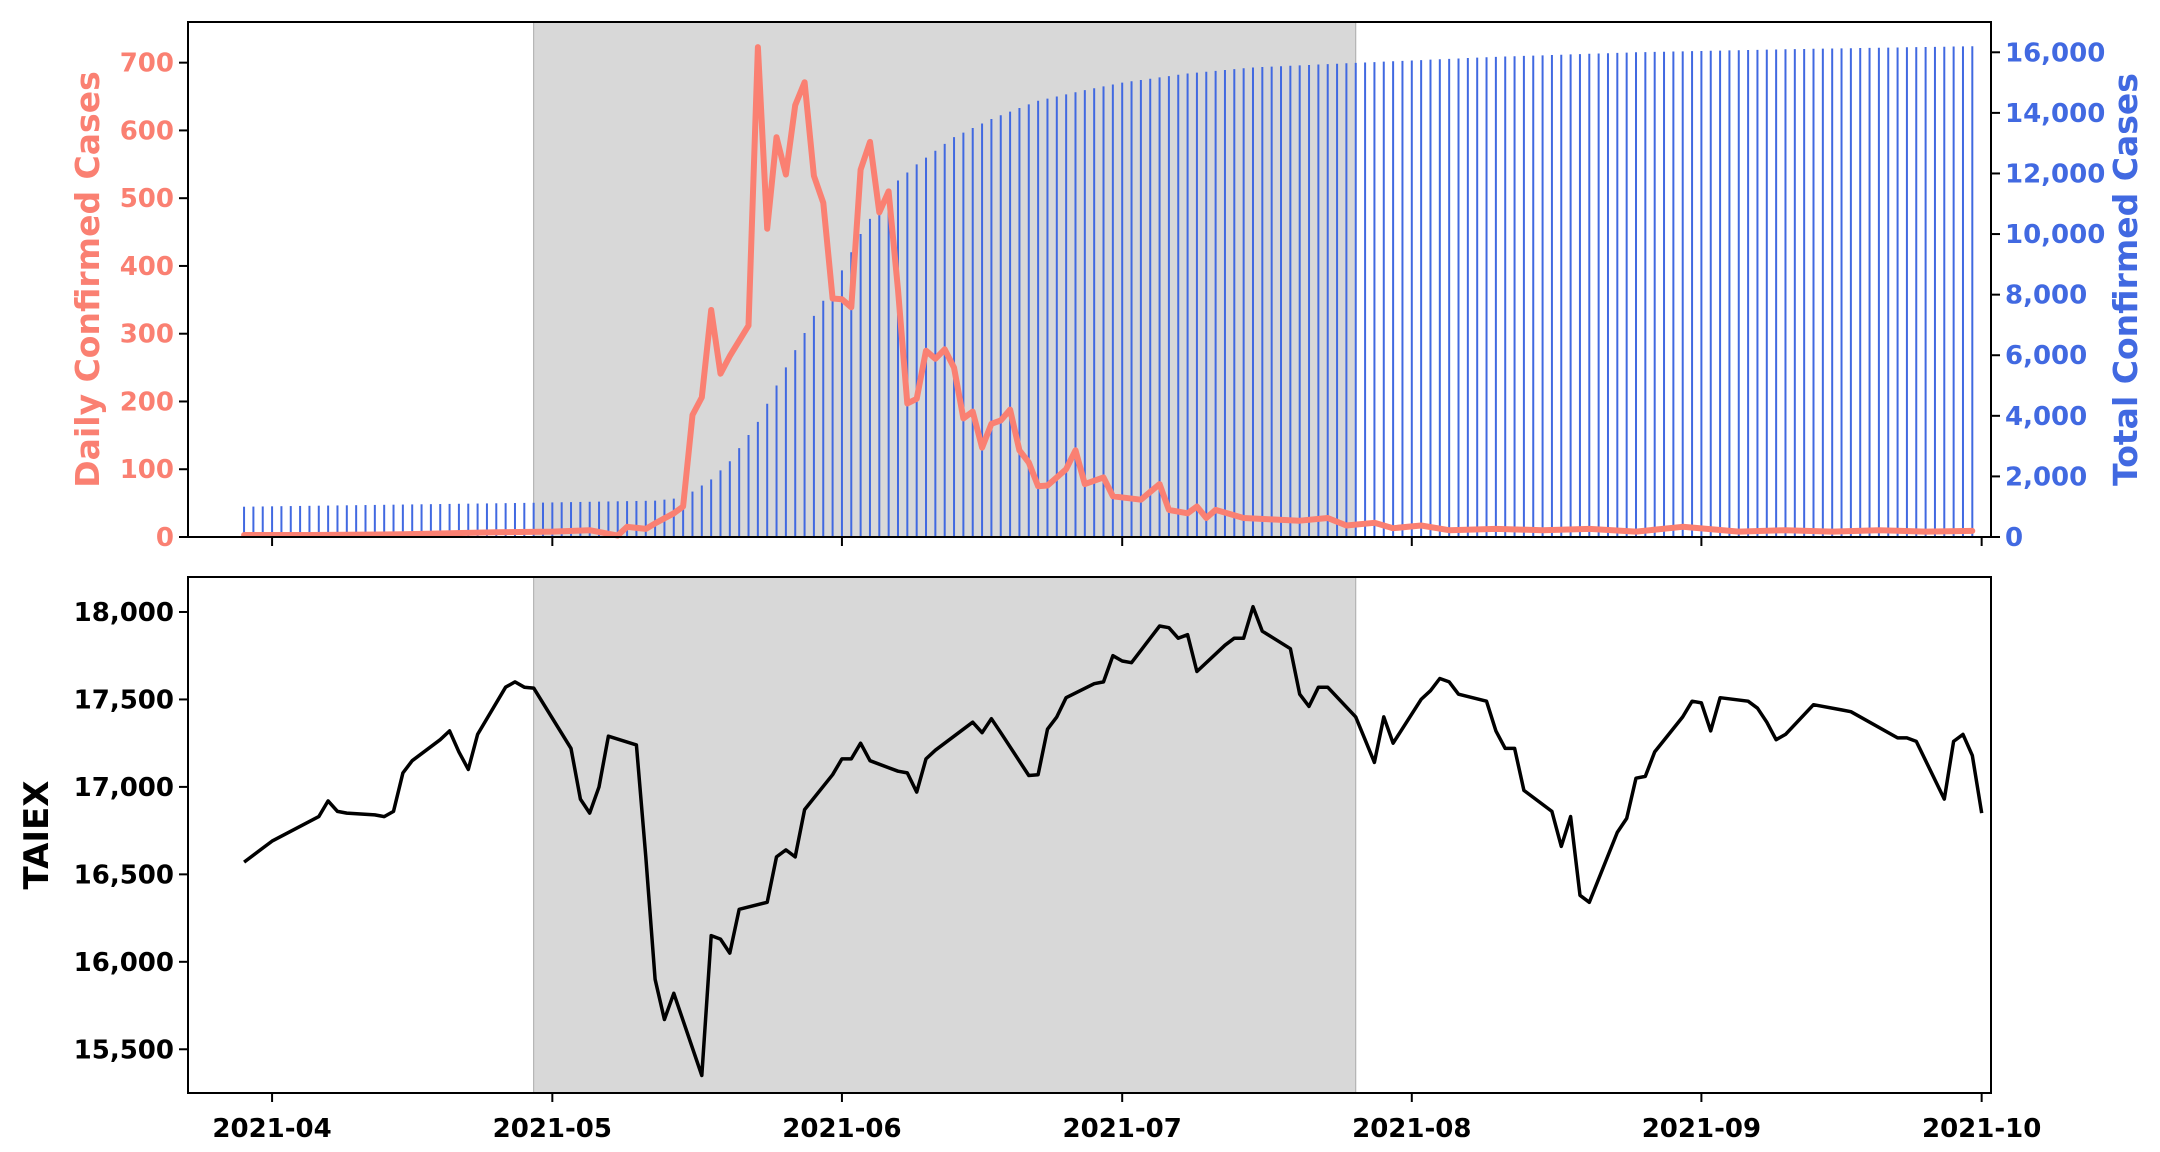 The image size is (2160, 1152). I want to click on right-axis-tick-label: 16,000, so click(2055, 53).